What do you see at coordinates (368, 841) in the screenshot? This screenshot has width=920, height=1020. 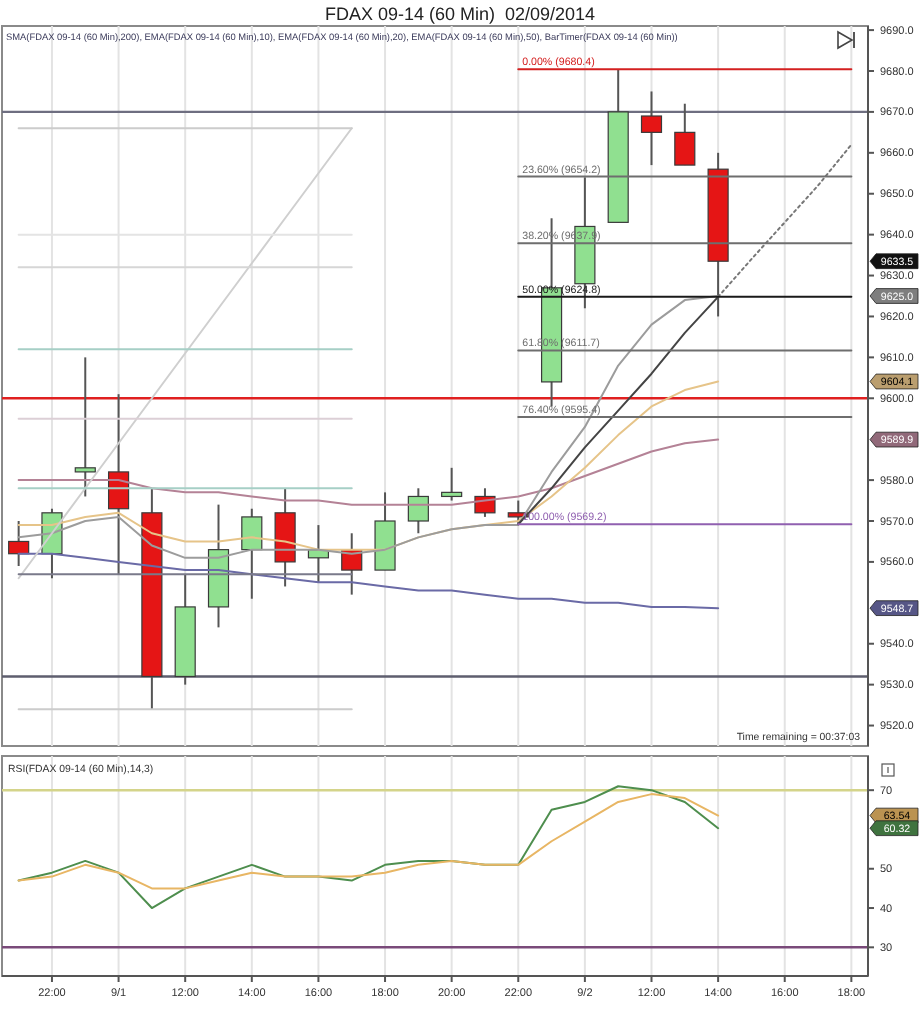 I see `line-series` at bounding box center [368, 841].